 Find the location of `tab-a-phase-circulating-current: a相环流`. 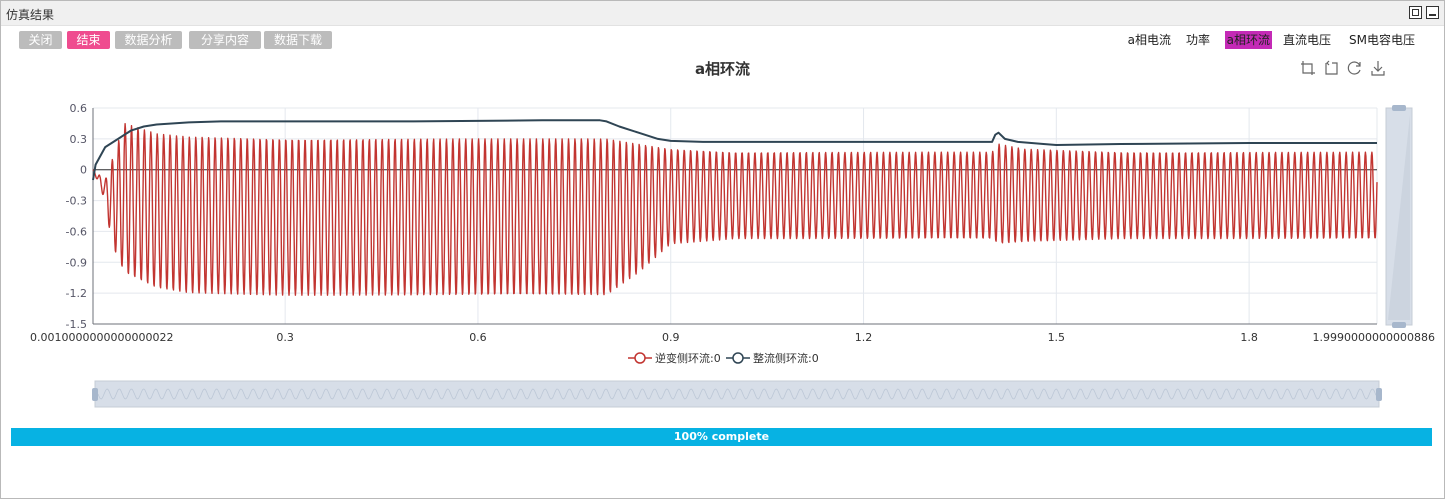

tab-a-phase-circulating-current: a相环流 is located at coordinates (1248, 40).